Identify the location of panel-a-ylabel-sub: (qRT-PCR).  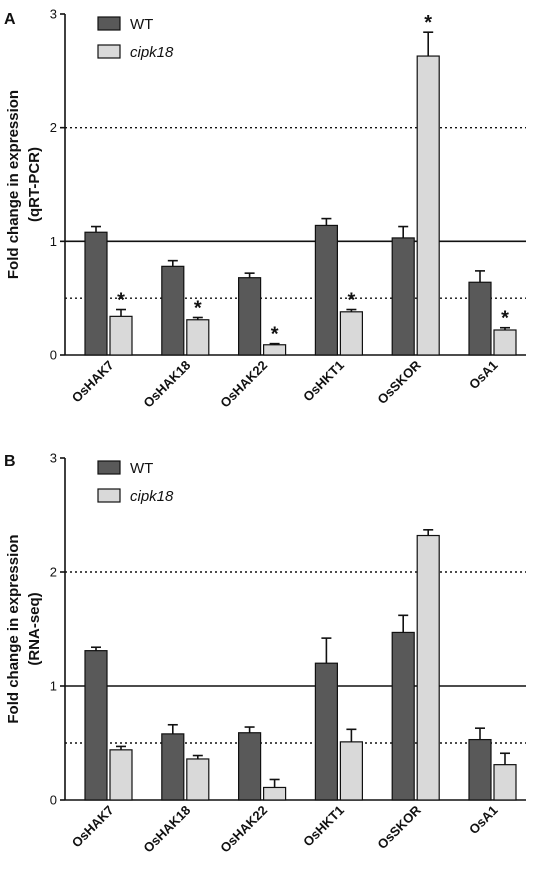
(34, 184).